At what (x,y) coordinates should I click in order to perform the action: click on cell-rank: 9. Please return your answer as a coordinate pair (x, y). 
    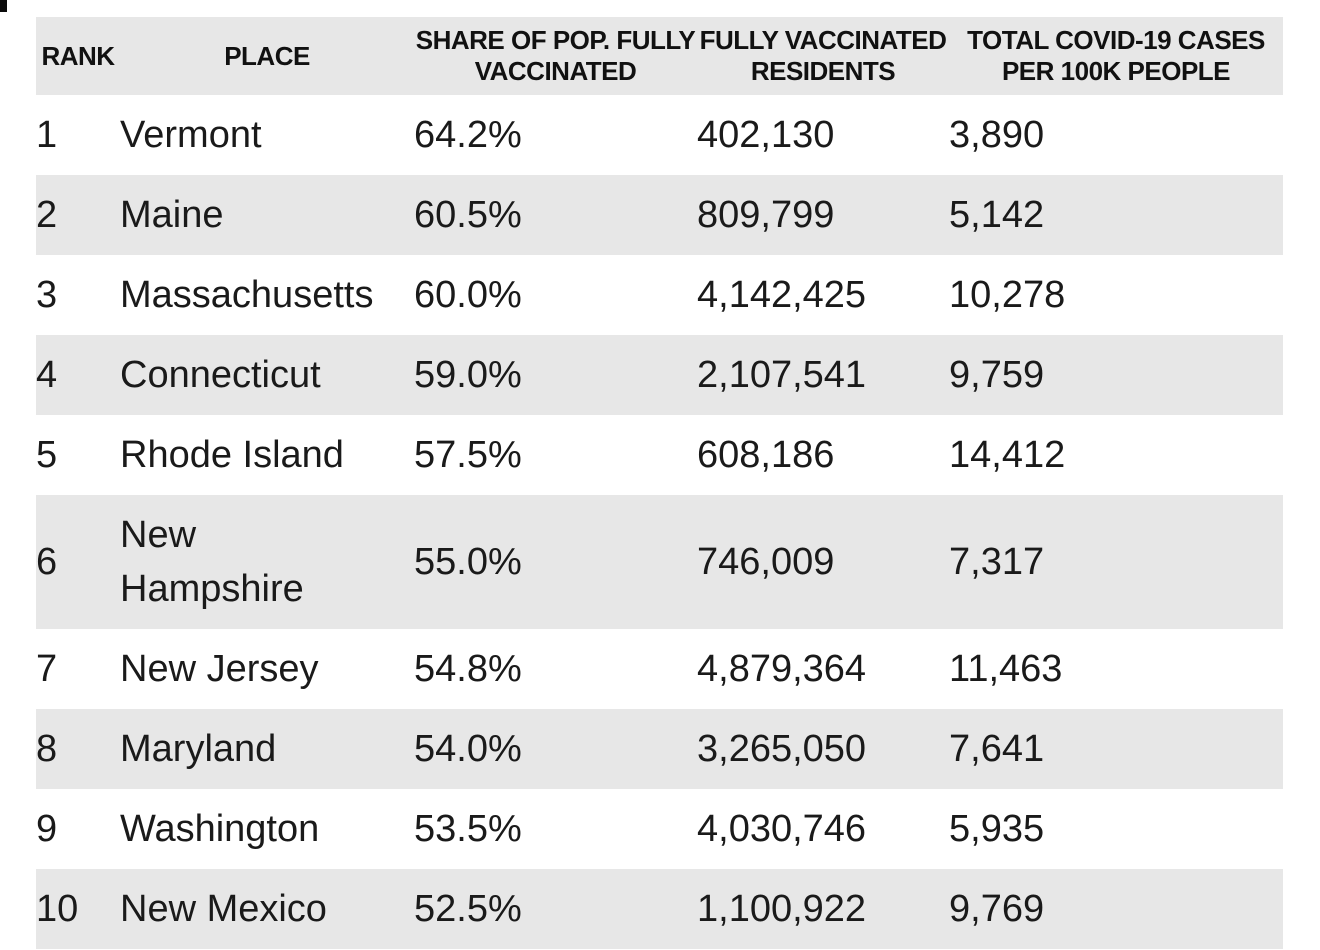
    Looking at the image, I should click on (78, 829).